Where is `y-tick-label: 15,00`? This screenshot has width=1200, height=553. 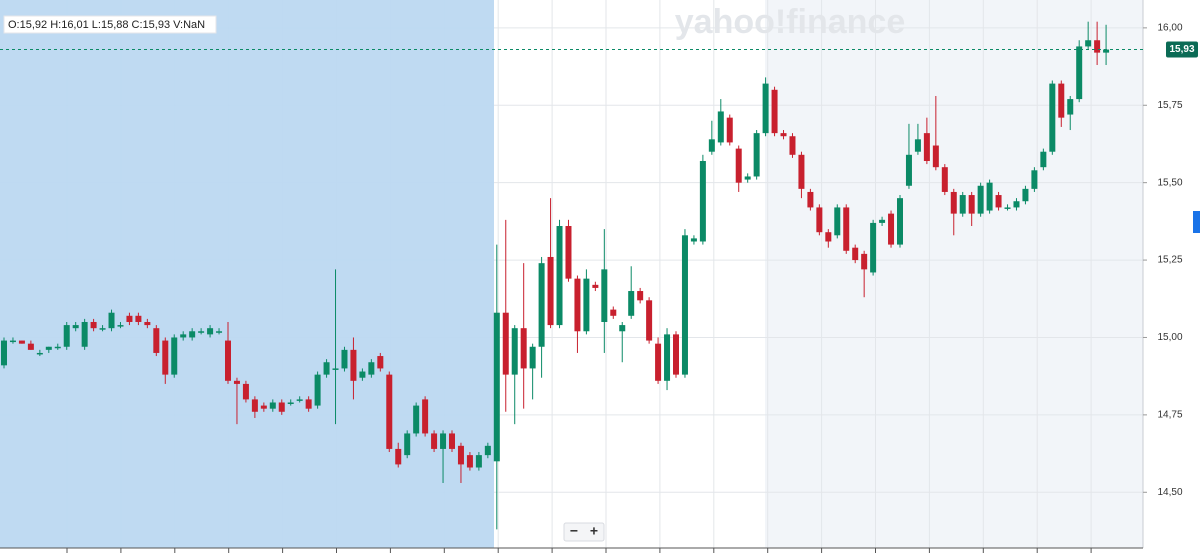
y-tick-label: 15,00 is located at coordinates (1169, 337).